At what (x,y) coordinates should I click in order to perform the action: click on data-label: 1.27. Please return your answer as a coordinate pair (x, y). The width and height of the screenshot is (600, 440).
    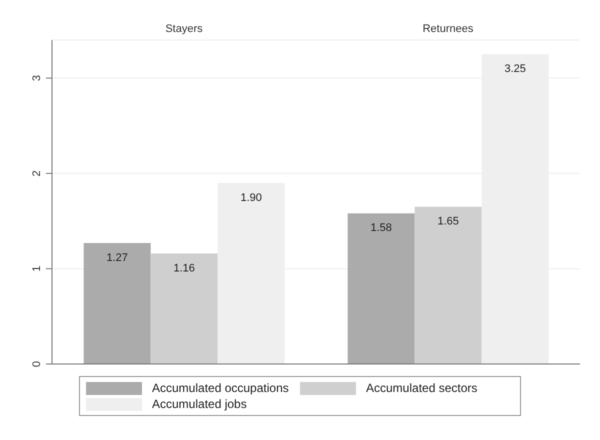
    Looking at the image, I should click on (117, 258).